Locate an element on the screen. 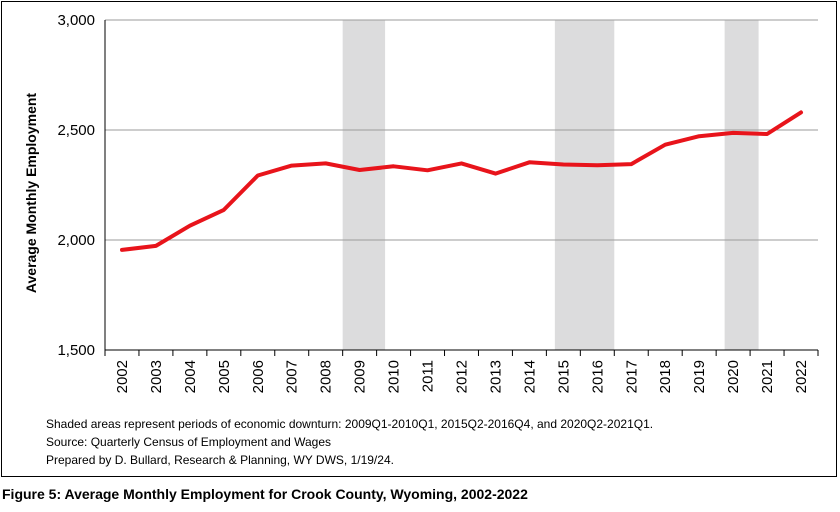 This screenshot has width=840, height=512. x-tick-label: 2012 is located at coordinates (462, 376).